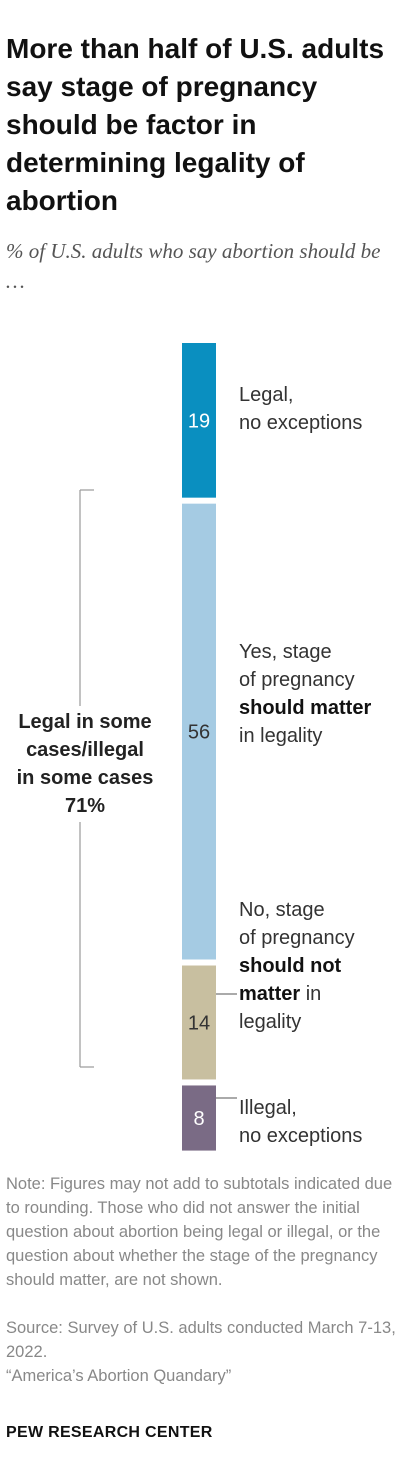 Image resolution: width=400 pixels, height=1482 pixels. Describe the element at coordinates (311, 994) in the screenshot. I see `label-tail: in` at that location.